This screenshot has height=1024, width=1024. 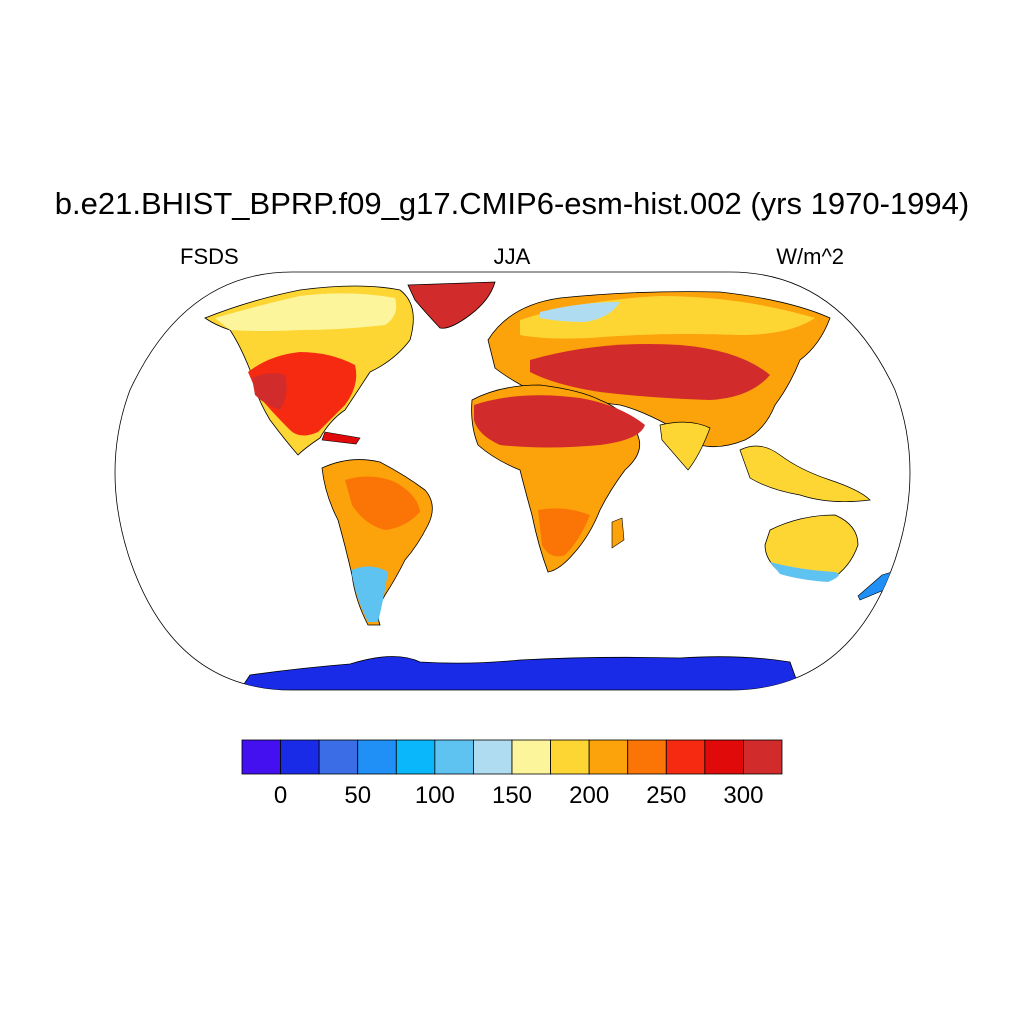 I want to click on variable-label: FSDS, so click(x=209, y=256).